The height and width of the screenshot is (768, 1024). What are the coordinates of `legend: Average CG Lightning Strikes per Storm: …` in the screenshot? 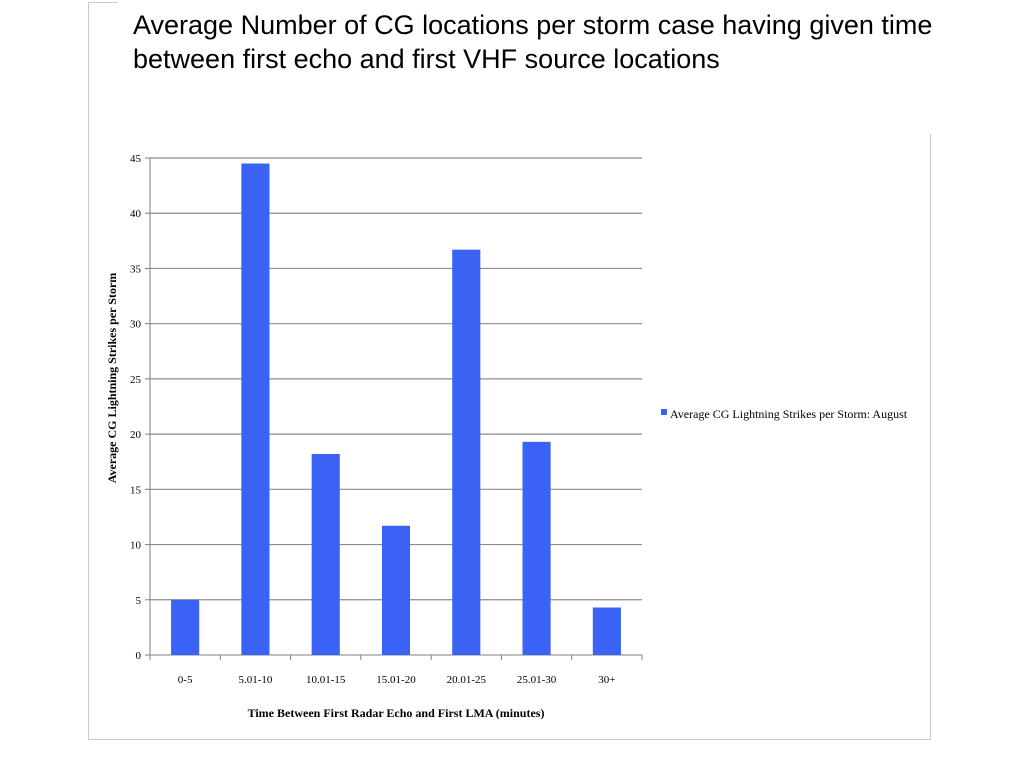 It's located at (784, 414).